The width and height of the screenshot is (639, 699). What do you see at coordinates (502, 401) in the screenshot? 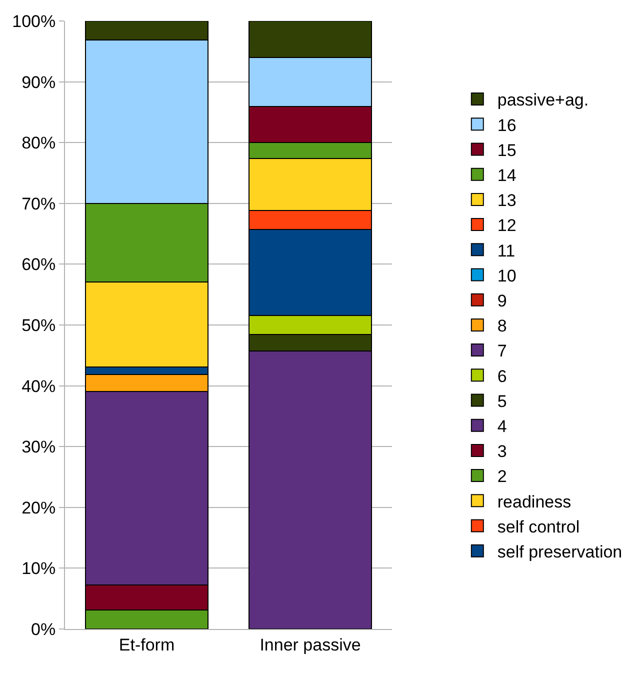
I see `legend-label: 5` at bounding box center [502, 401].